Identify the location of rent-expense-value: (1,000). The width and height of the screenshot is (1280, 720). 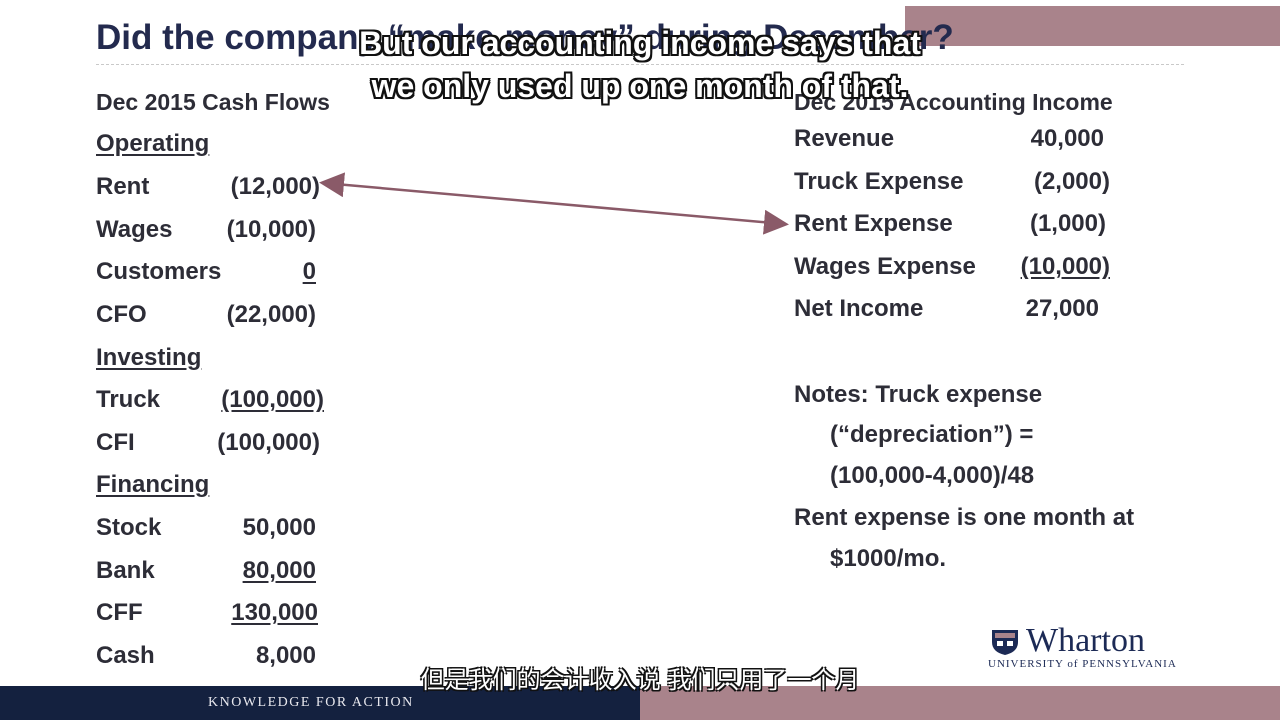
(1067, 223).